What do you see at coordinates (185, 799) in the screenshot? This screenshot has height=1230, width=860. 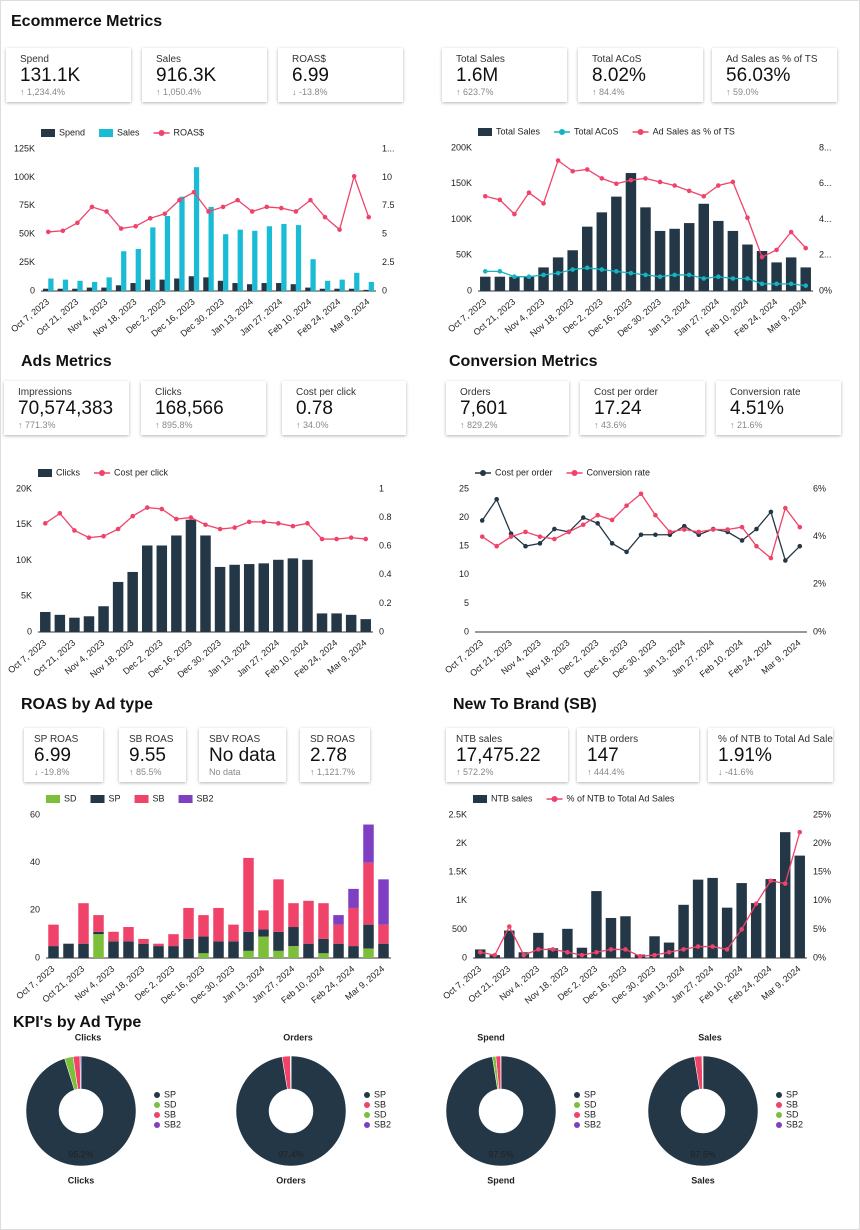 I see `legend-swatch` at bounding box center [185, 799].